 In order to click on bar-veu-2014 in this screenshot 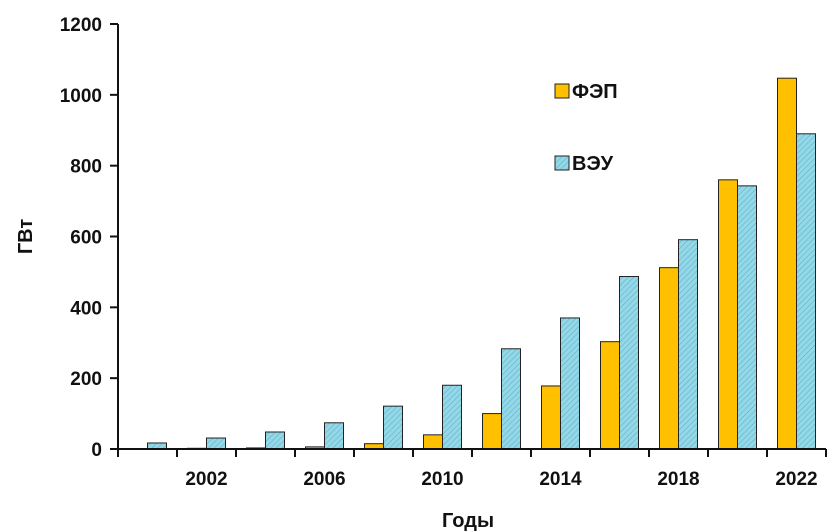, I will do `click(570, 383)`.